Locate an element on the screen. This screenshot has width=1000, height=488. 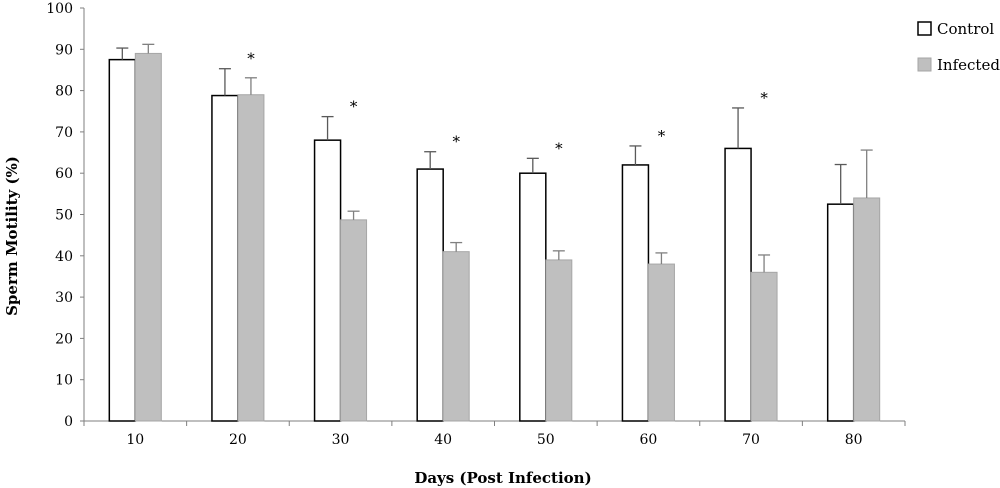
y-tick-label: 0 is located at coordinates (68, 422).